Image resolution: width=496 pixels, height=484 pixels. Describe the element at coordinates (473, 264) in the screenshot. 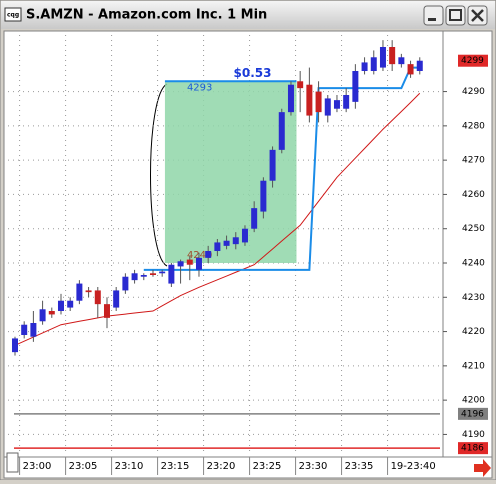

I see `y-tick-label: 4240` at that location.